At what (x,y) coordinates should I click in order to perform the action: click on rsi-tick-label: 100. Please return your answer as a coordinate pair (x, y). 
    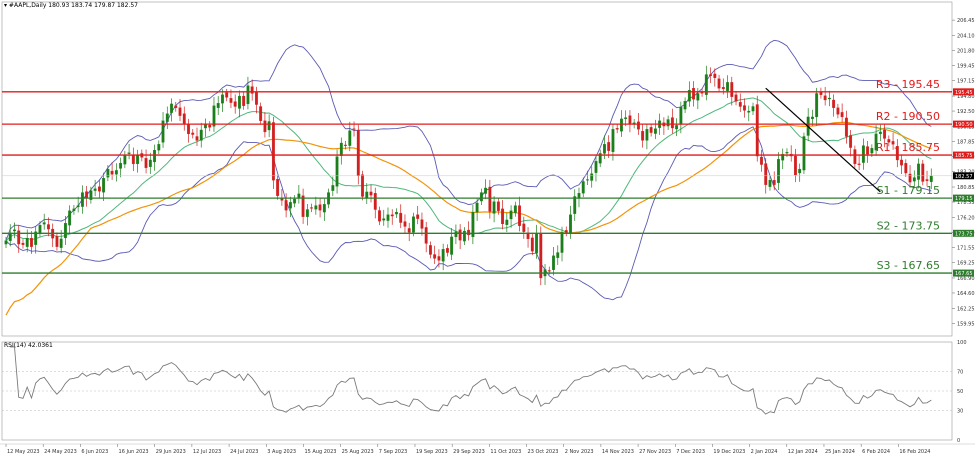
    Looking at the image, I should click on (962, 343).